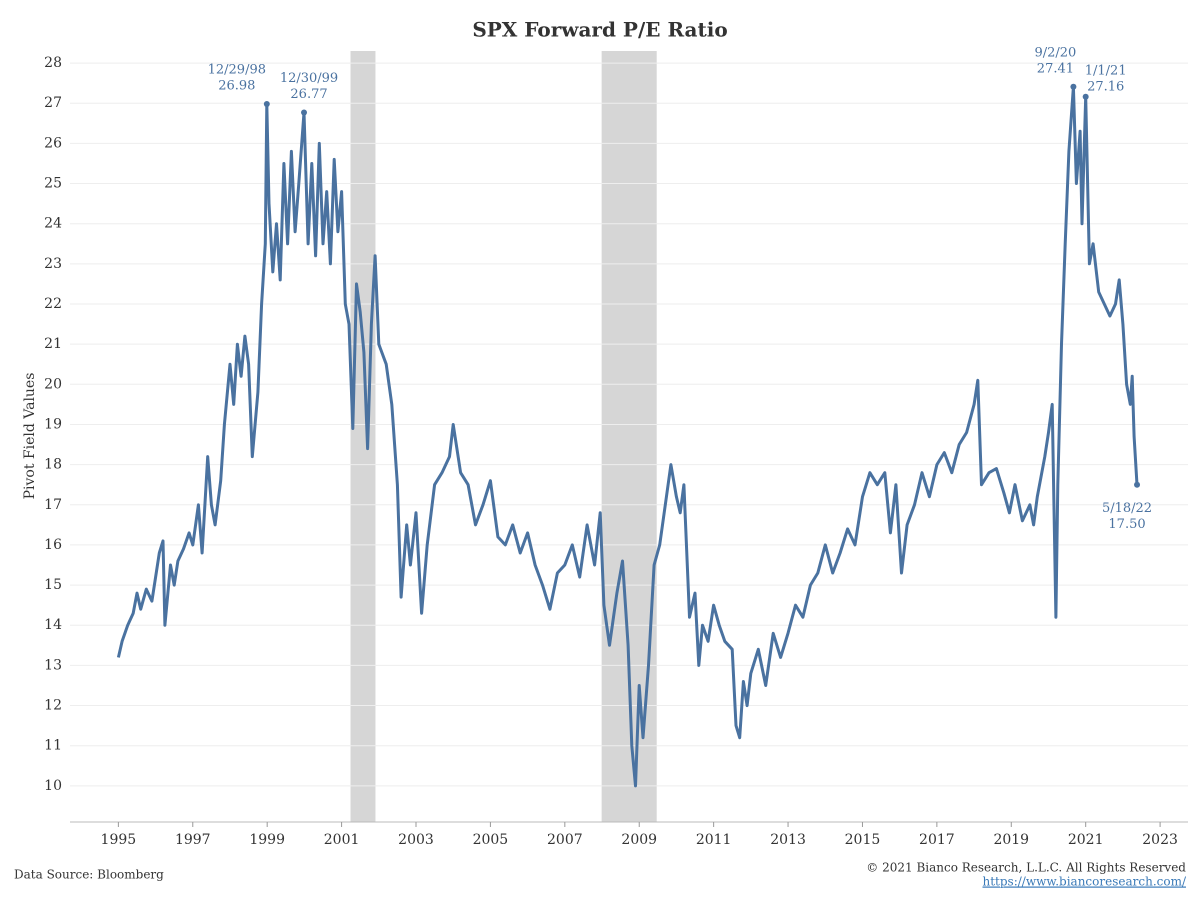  What do you see at coordinates (309, 78) in the screenshot?
I see `annotation-date: 12/30/99` at bounding box center [309, 78].